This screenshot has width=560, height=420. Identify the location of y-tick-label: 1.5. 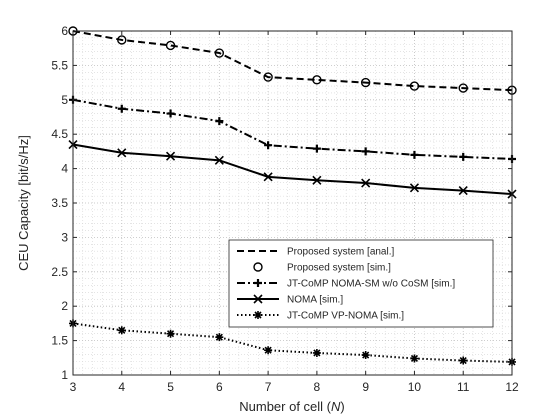
(59, 341).